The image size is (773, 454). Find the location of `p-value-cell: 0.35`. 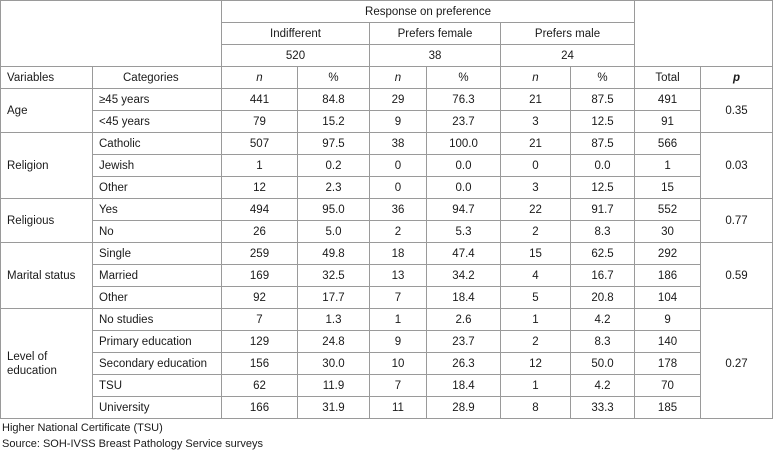

p-value-cell: 0.35 is located at coordinates (736, 110).